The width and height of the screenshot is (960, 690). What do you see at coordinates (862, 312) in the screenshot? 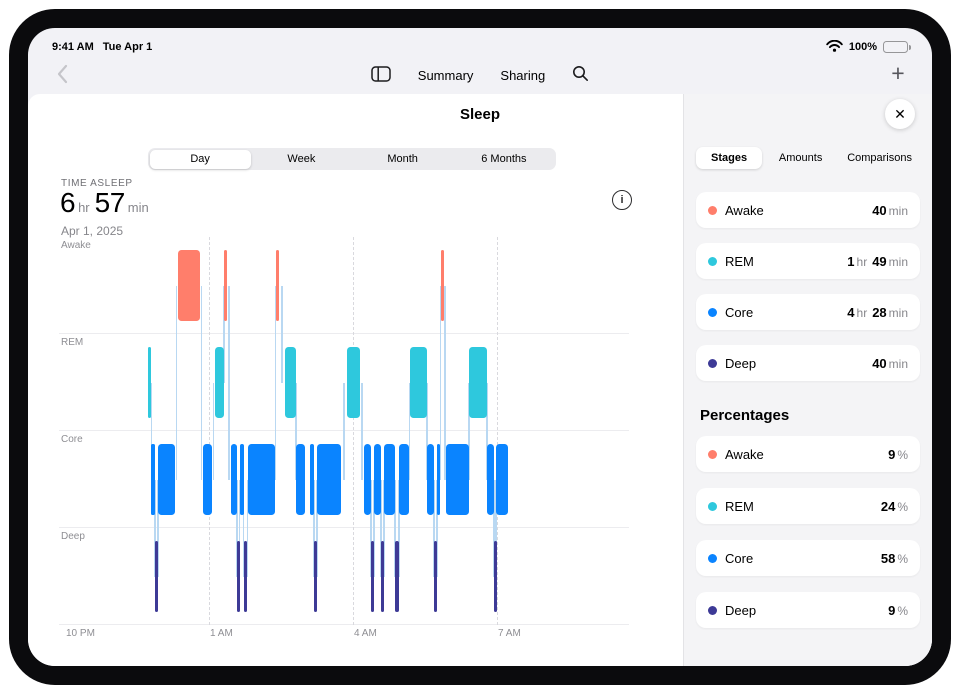
I see `duration-unit: hr` at bounding box center [862, 312].